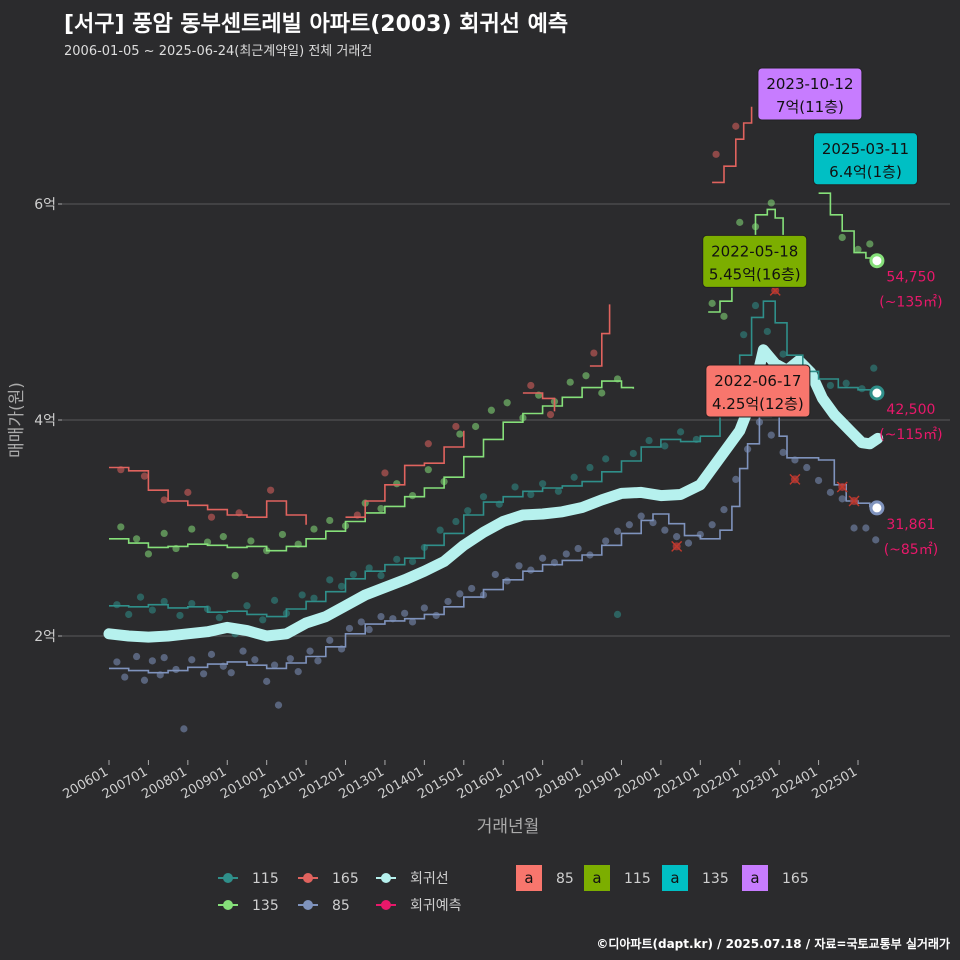 The width and height of the screenshot is (960, 960). I want to click on annotation-date: 2022-05-18, so click(754, 251).